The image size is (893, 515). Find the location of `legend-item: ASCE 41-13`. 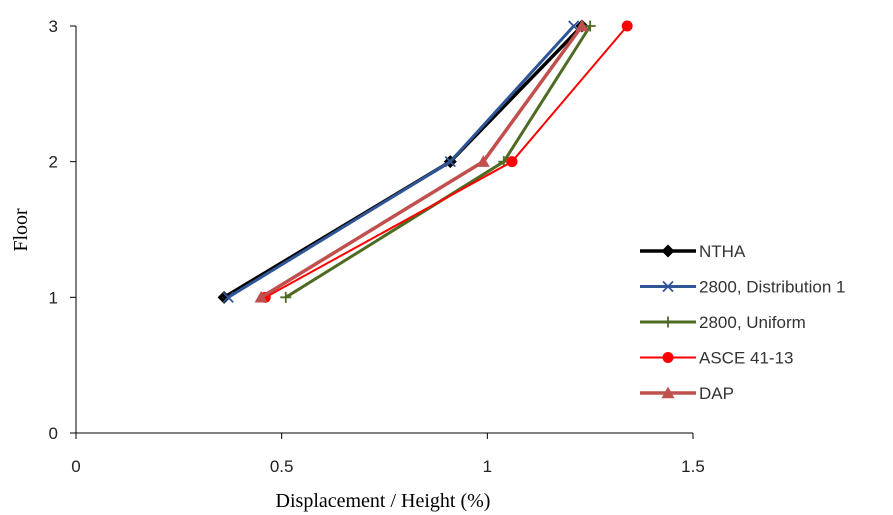

legend-item: ASCE 41-13 is located at coordinates (717, 358).